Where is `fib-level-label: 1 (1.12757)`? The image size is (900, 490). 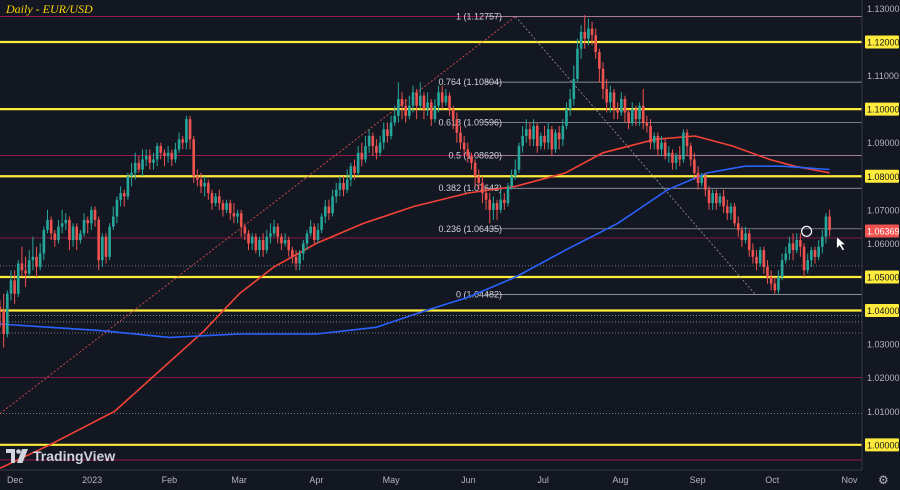
fib-level-label: 1 (1.12757) is located at coordinates (479, 17).